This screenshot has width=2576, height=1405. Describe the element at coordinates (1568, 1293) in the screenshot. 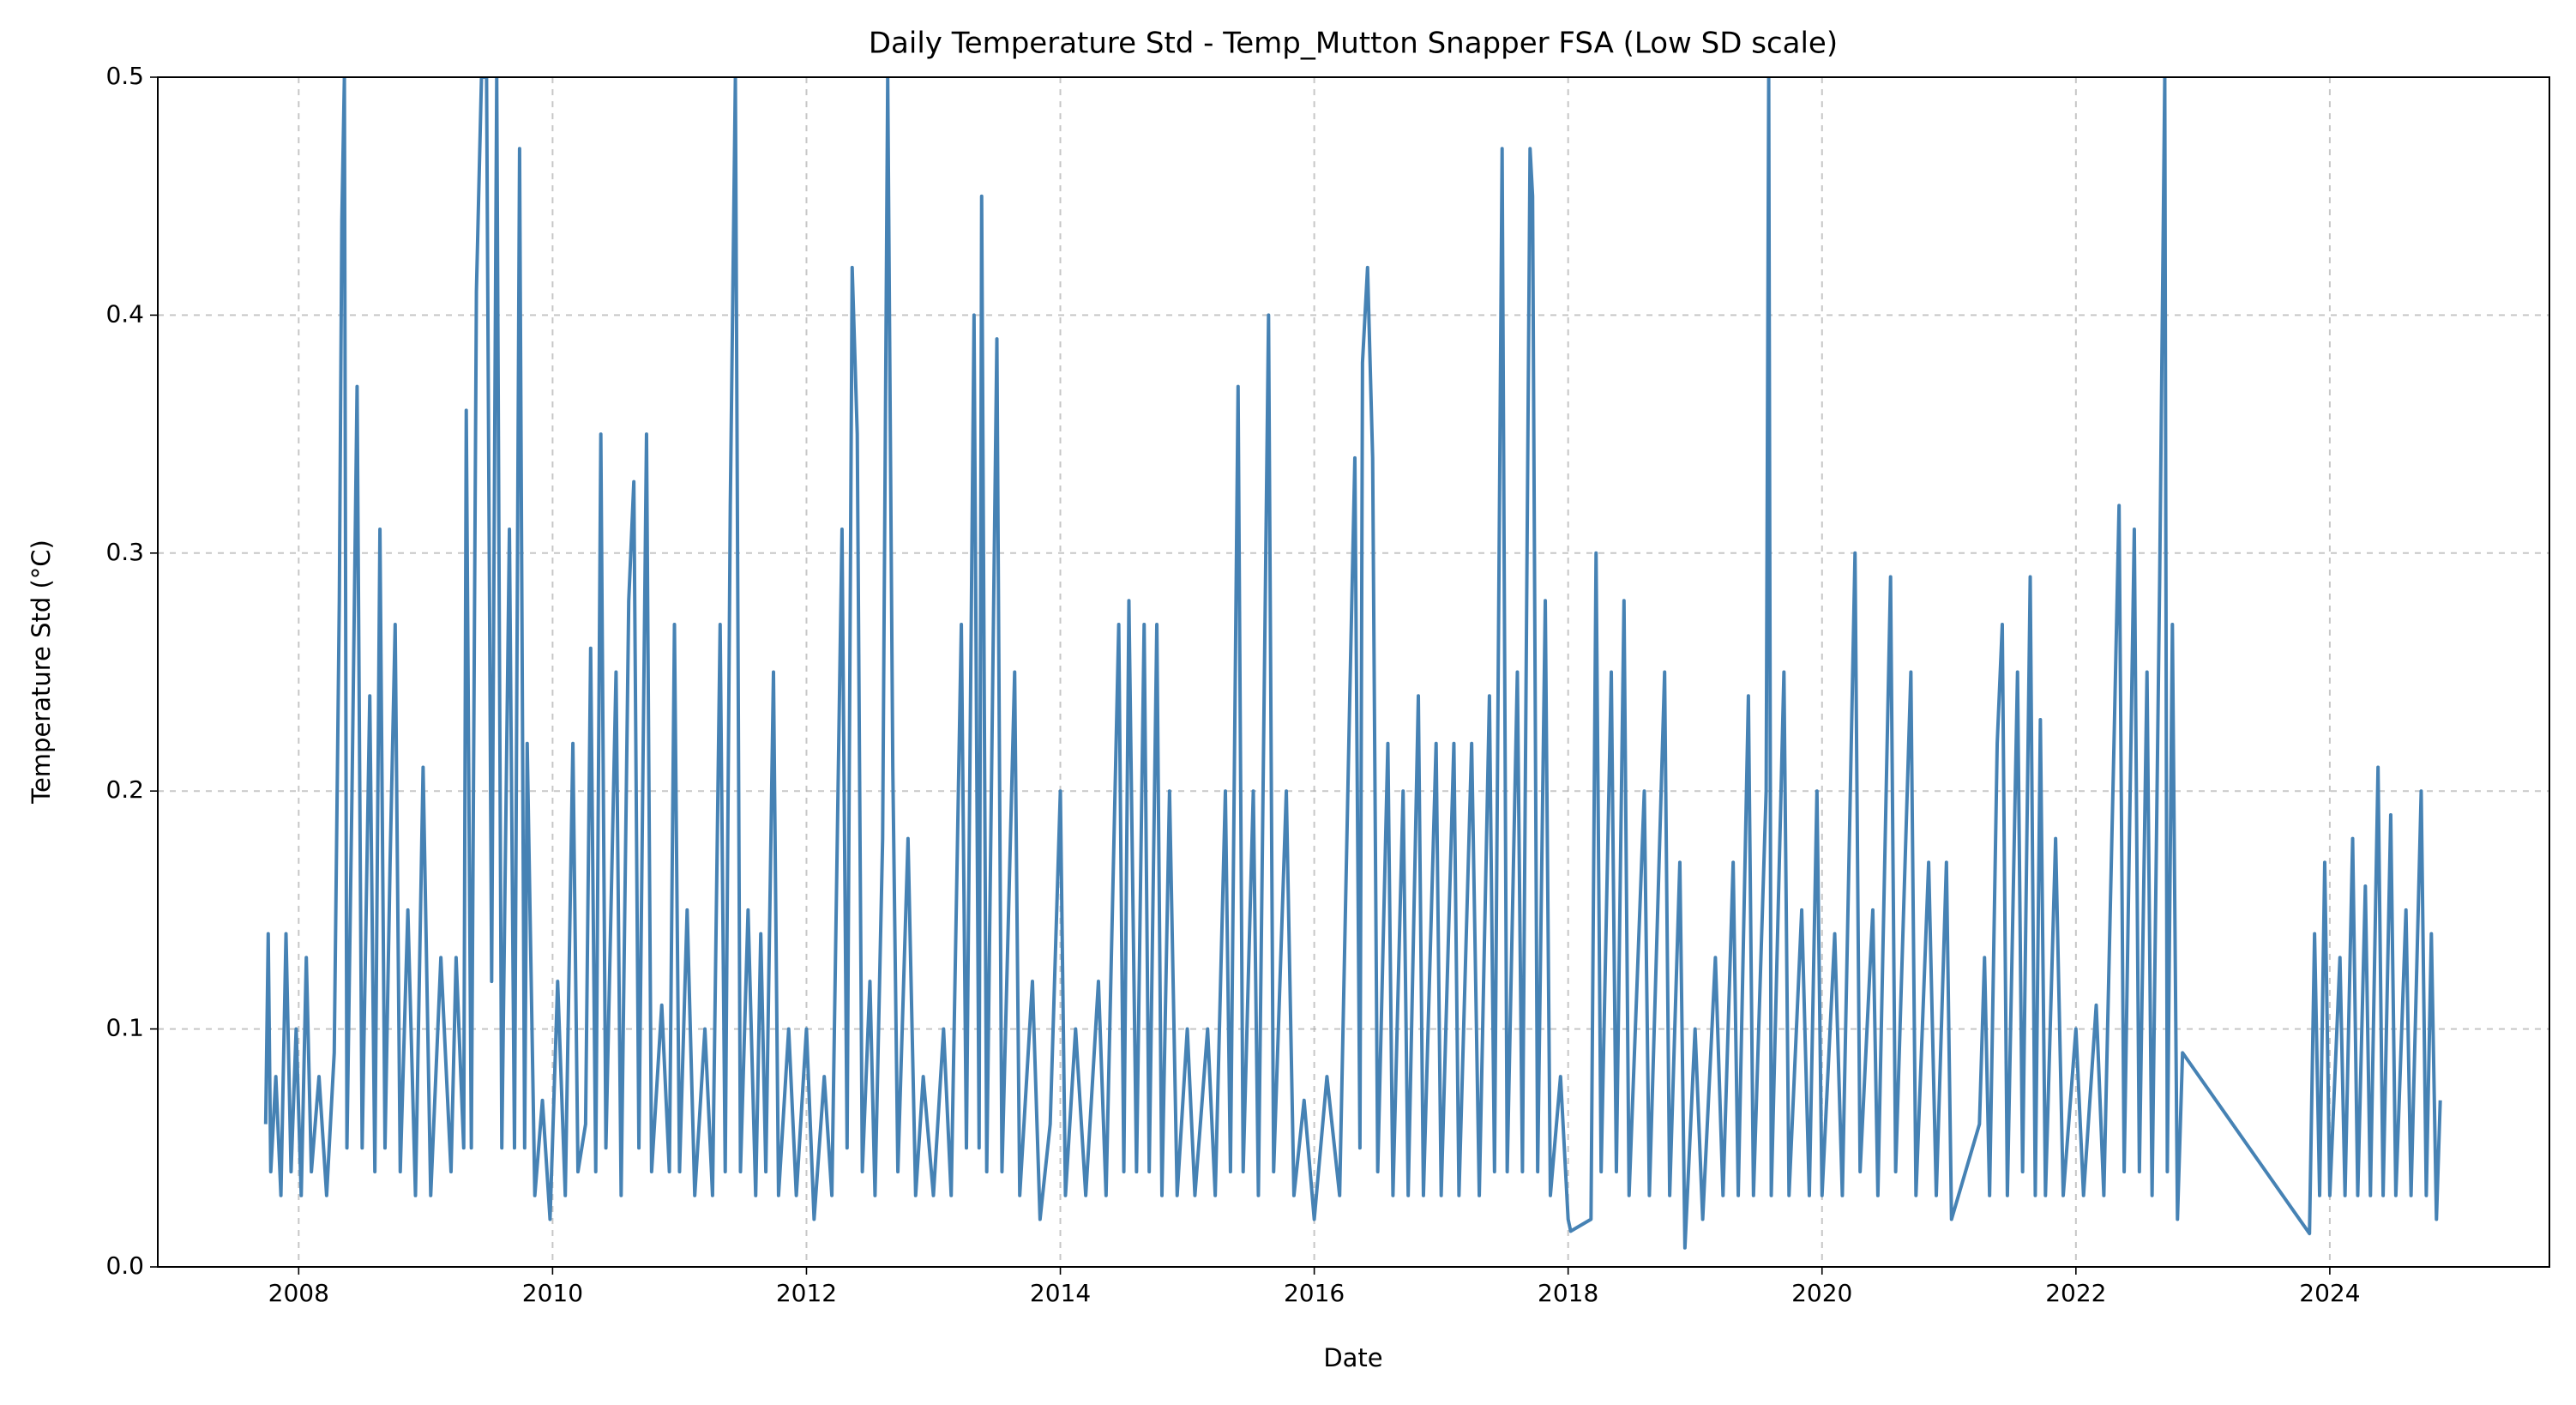

I see `x-tick-label: 2018` at that location.